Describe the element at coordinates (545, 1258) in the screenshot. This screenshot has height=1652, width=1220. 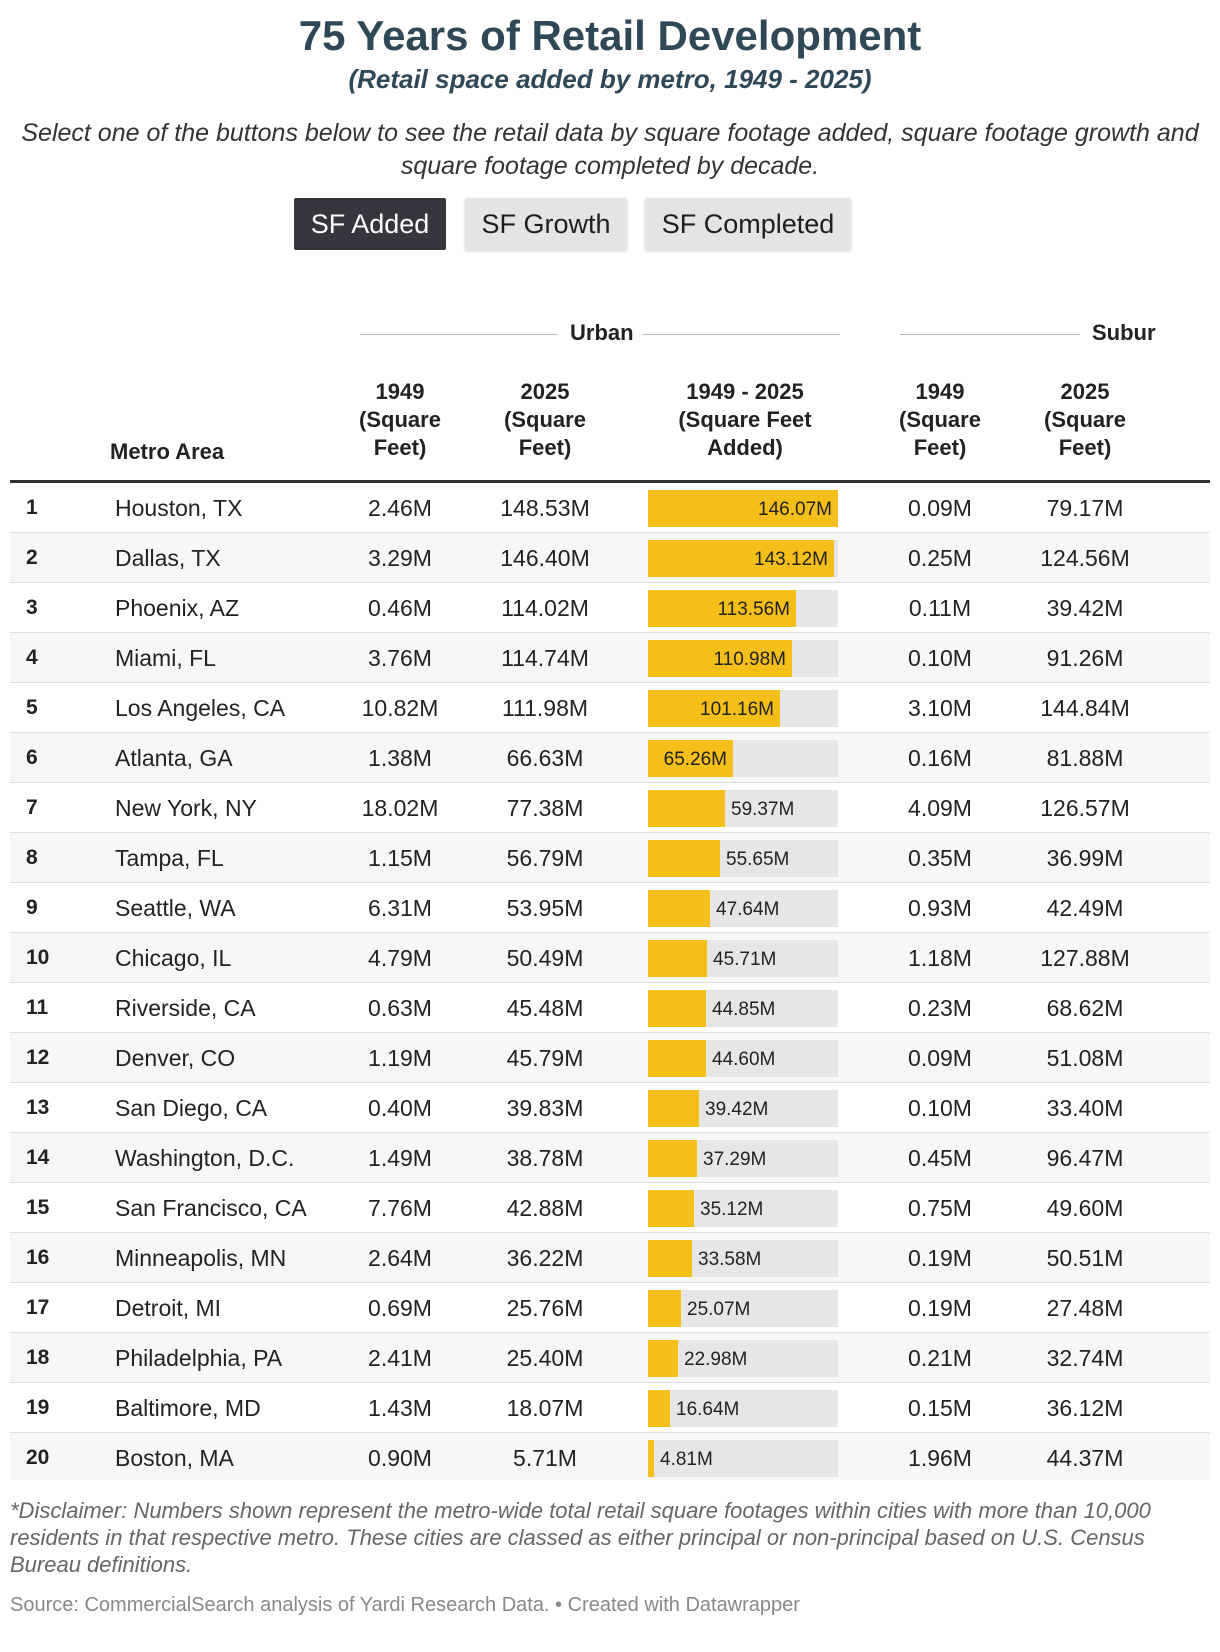
I see `urban-2025-cell: 36.22M` at that location.